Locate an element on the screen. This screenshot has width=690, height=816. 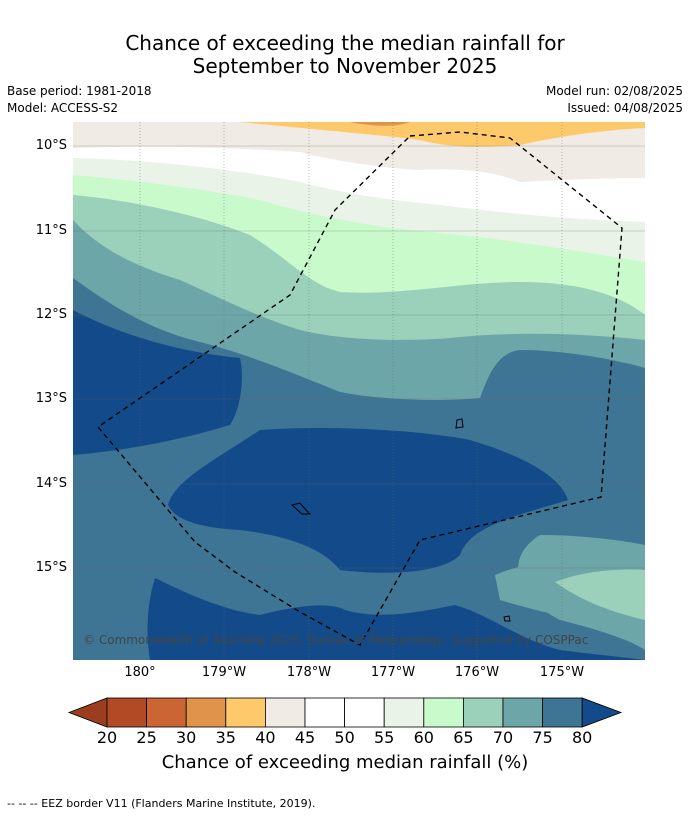
band-above-80-south is located at coordinates (359, 619).